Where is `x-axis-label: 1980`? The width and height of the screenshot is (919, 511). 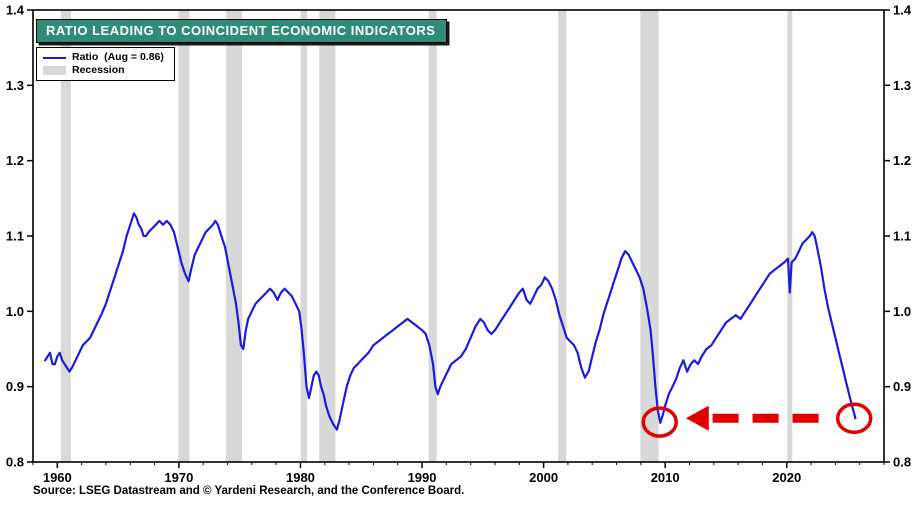 x-axis-label: 1980 is located at coordinates (300, 477).